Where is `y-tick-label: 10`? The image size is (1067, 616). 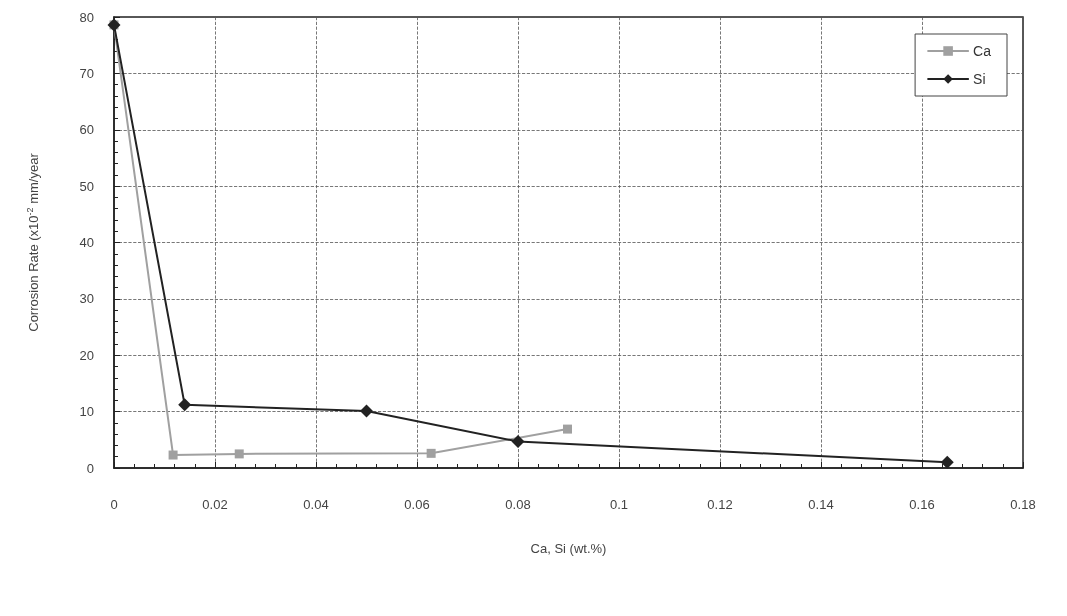 y-tick-label: 10 is located at coordinates (86, 412).